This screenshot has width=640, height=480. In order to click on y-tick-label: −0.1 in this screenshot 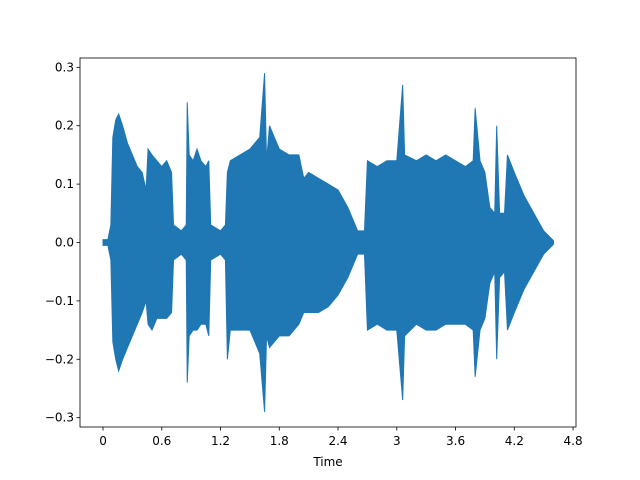, I will do `click(59, 301)`.